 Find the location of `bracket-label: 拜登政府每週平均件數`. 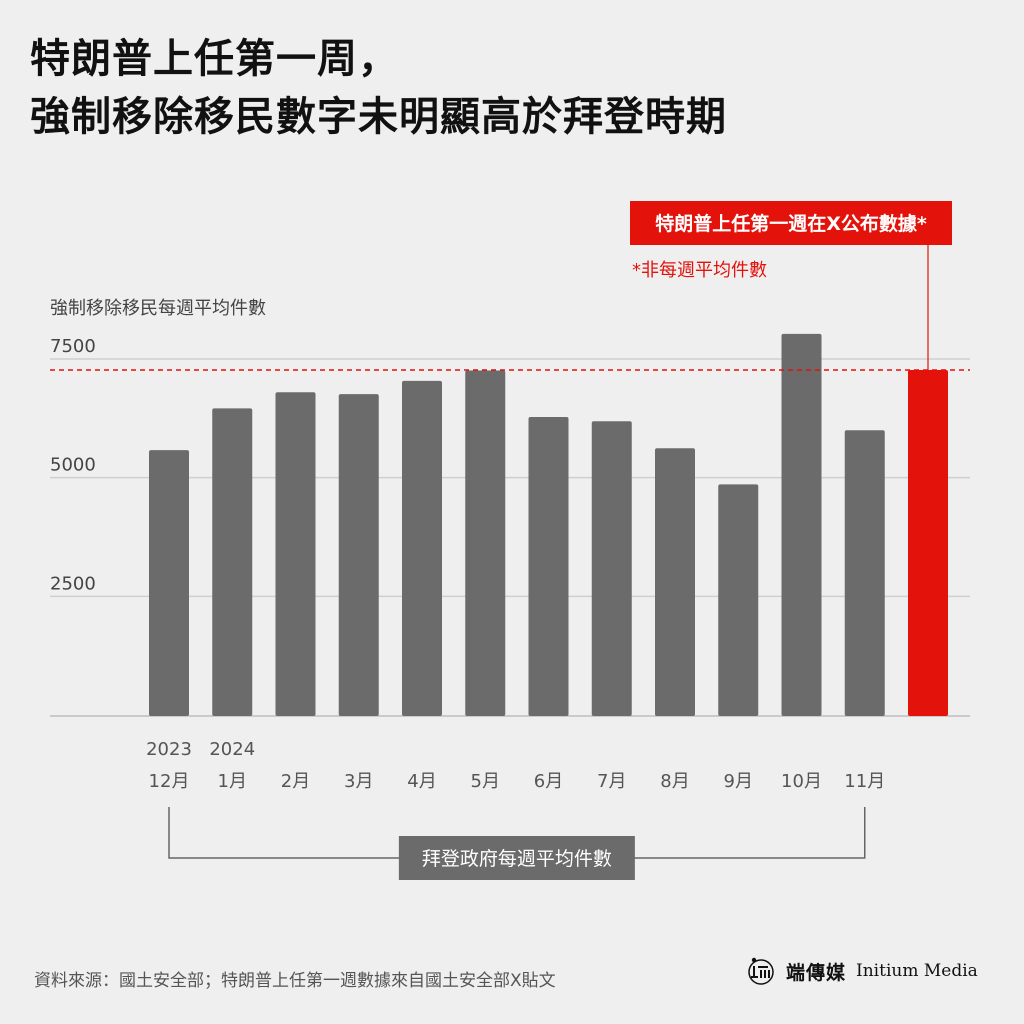

bracket-label: 拜登政府每週平均件數 is located at coordinates (517, 859).